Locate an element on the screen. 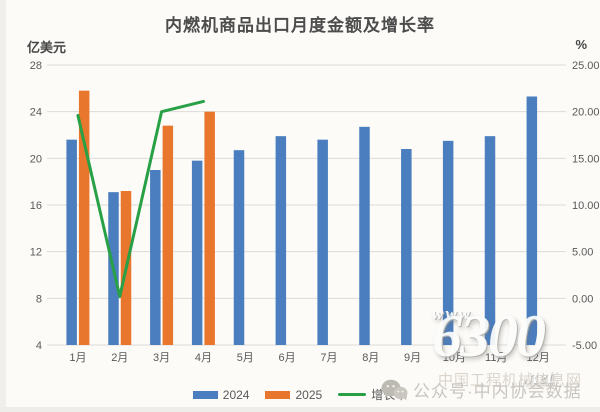 Image resolution: width=600 pixels, height=412 pixels. x-axis-label: 1月 is located at coordinates (77, 358).